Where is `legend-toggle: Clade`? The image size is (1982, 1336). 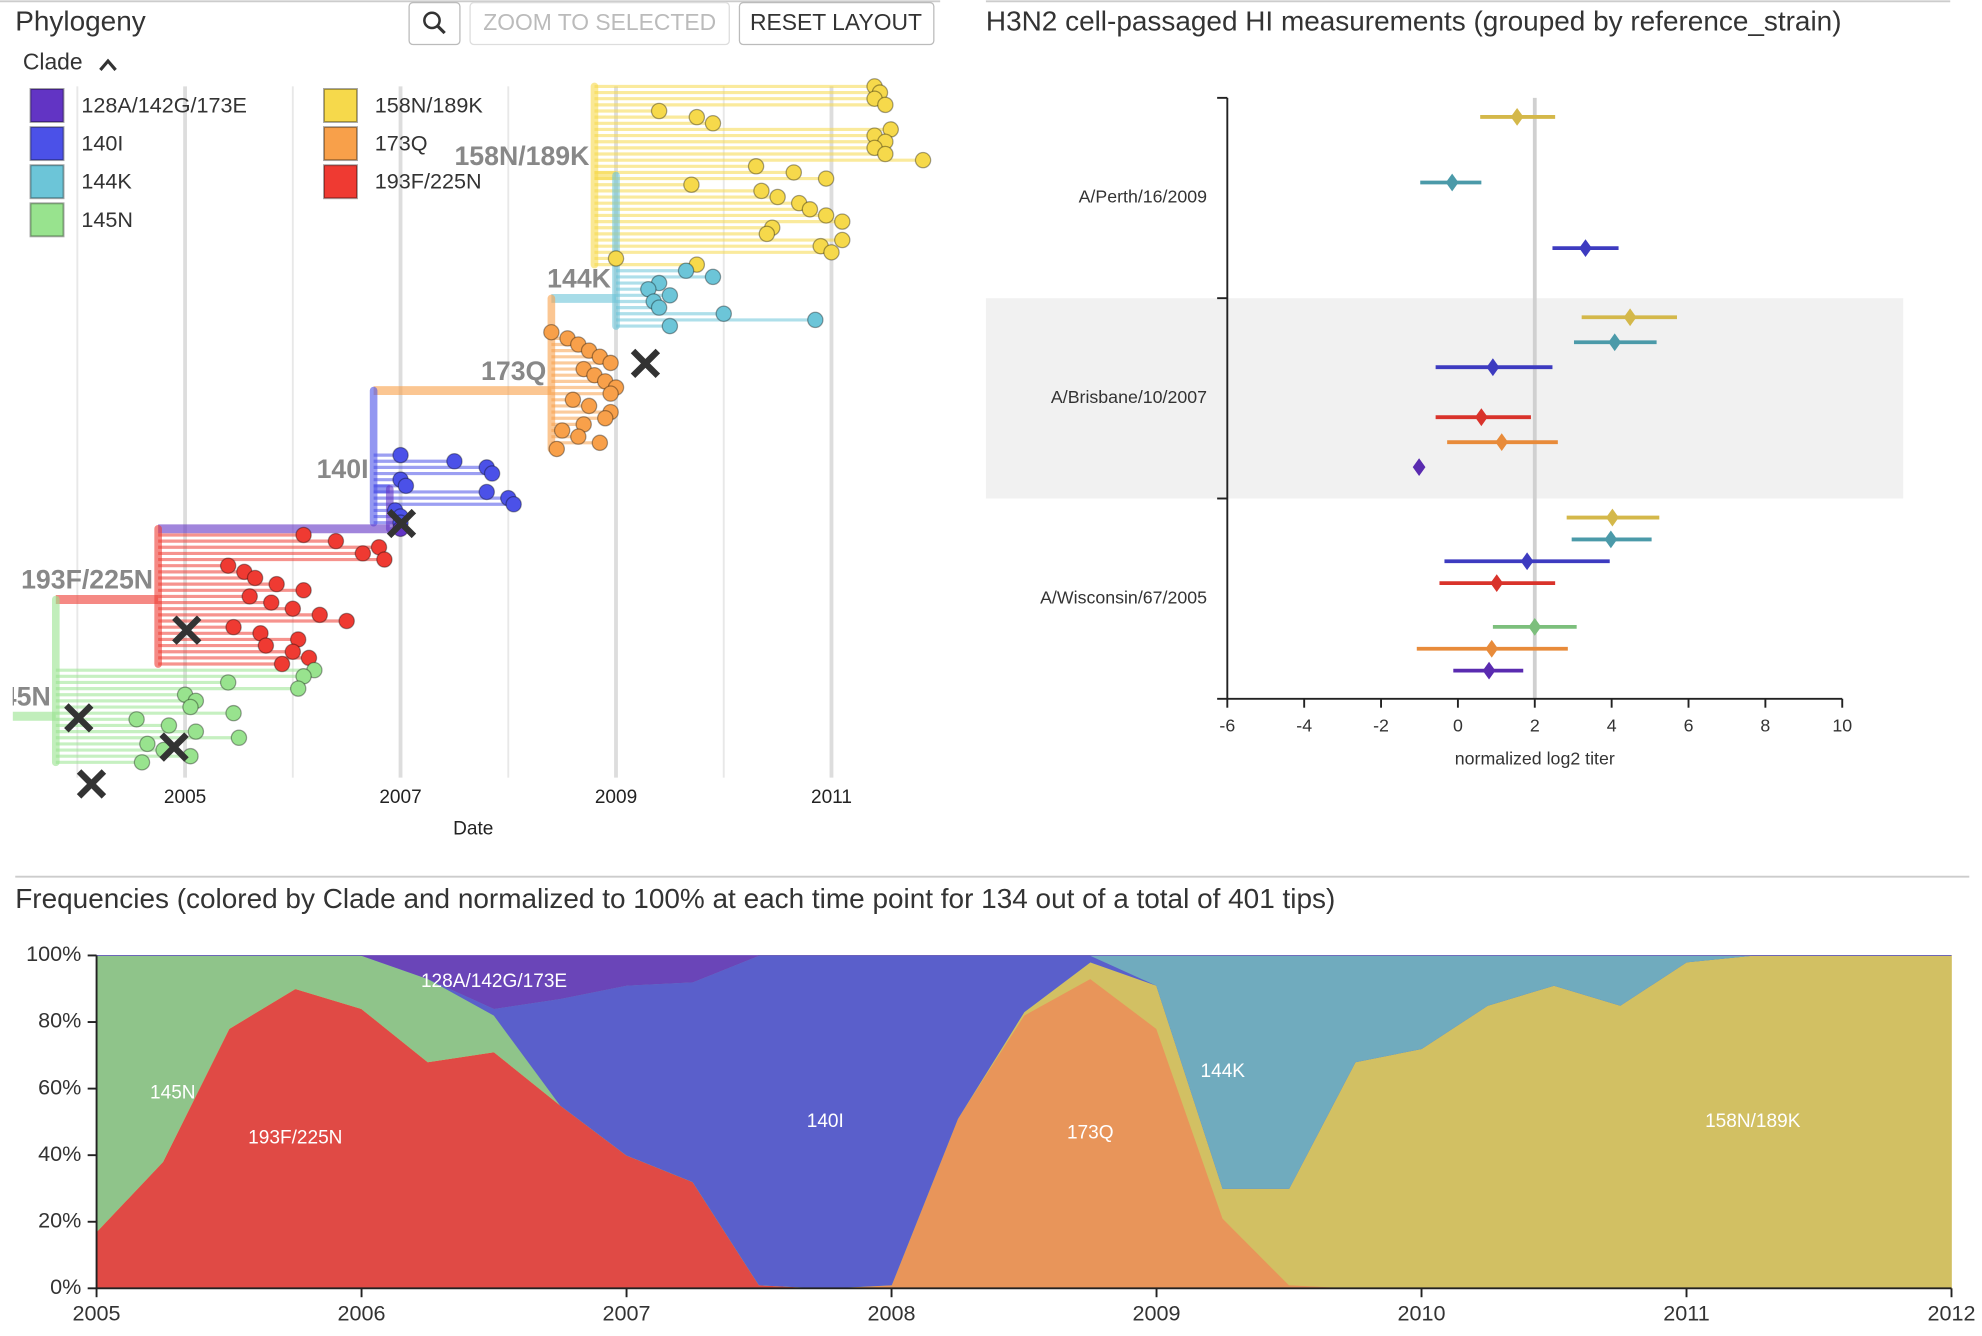
legend-toggle: Clade is located at coordinates (70, 62).